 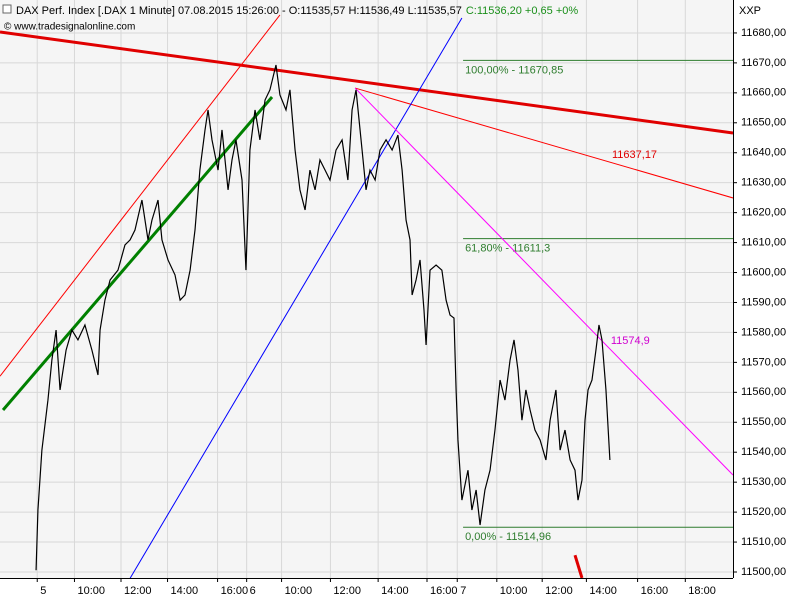 What do you see at coordinates (763, 482) in the screenshot?
I see `y-tick-label: 11530,00` at bounding box center [763, 482].